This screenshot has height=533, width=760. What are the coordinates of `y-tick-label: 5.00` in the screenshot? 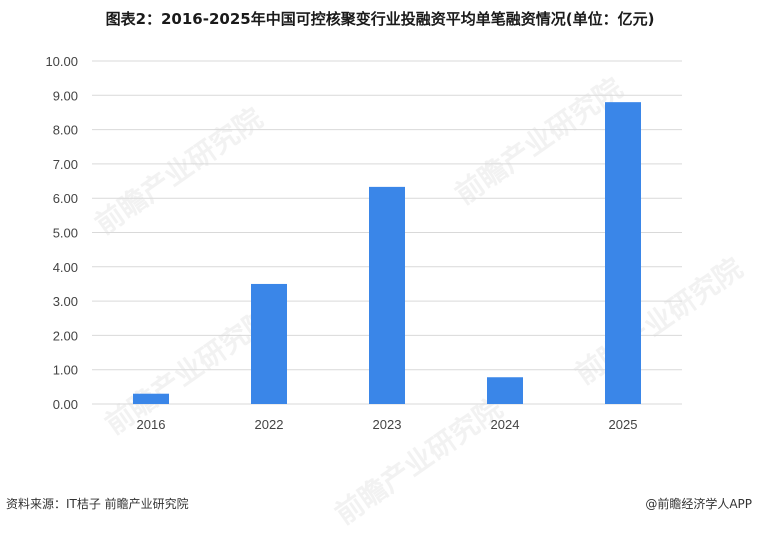 It's located at (65, 233).